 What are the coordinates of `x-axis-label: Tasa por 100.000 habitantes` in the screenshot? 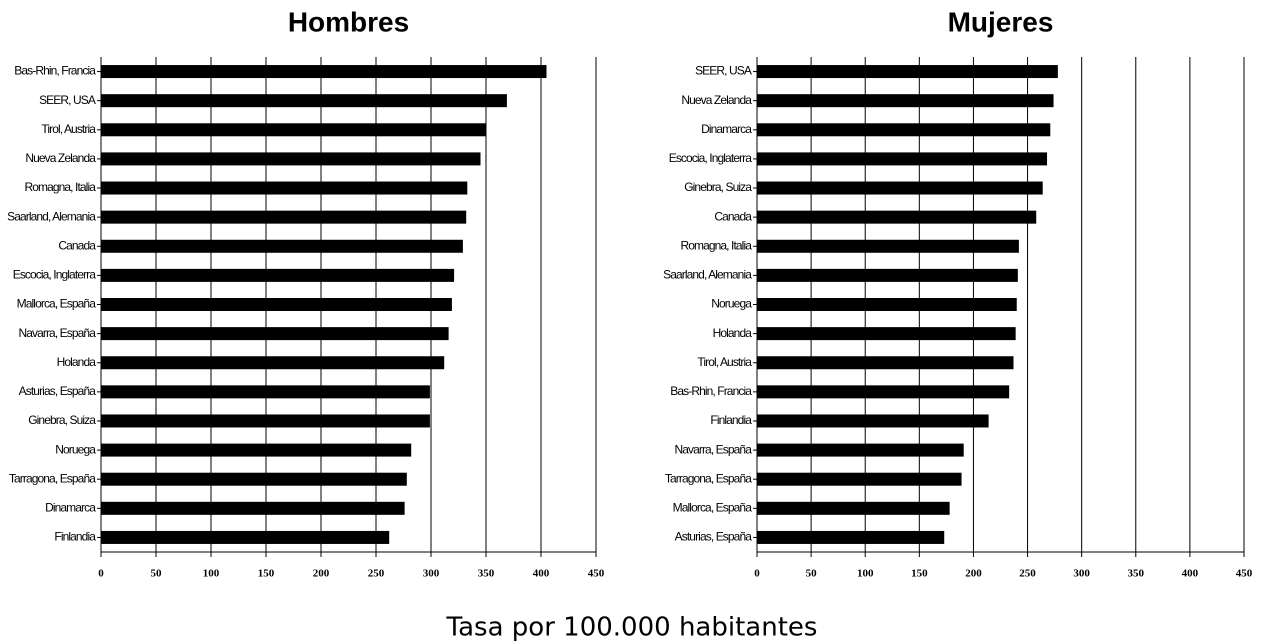 It's located at (632, 628).